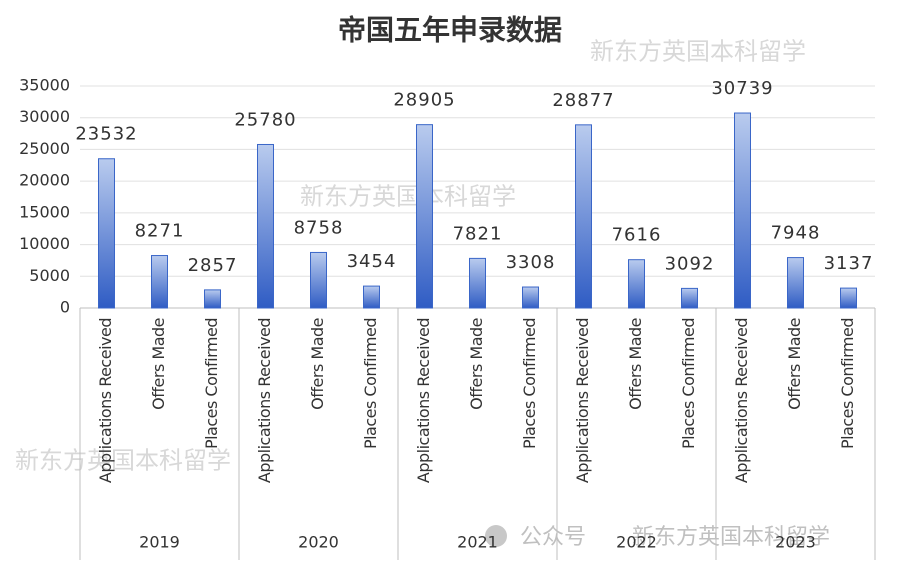 This screenshot has width=900, height=572. I want to click on y-tick-label: 35000, so click(44, 85).